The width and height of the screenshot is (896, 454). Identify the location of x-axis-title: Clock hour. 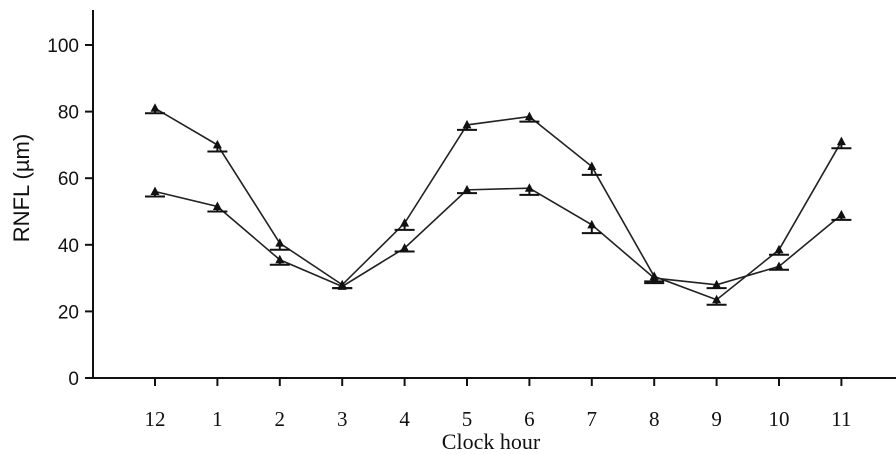
(491, 441).